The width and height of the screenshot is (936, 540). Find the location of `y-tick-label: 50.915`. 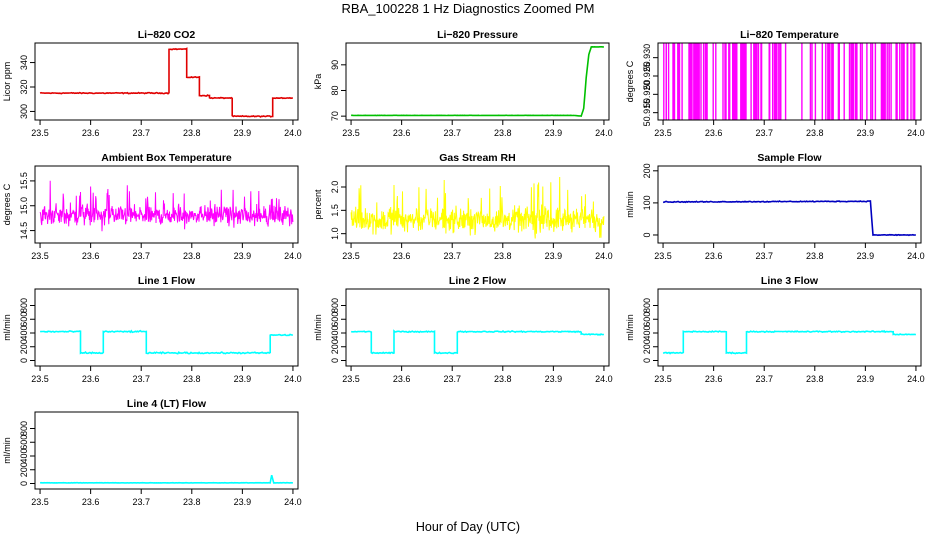

y-tick-label: 50.915 is located at coordinates (647, 113).